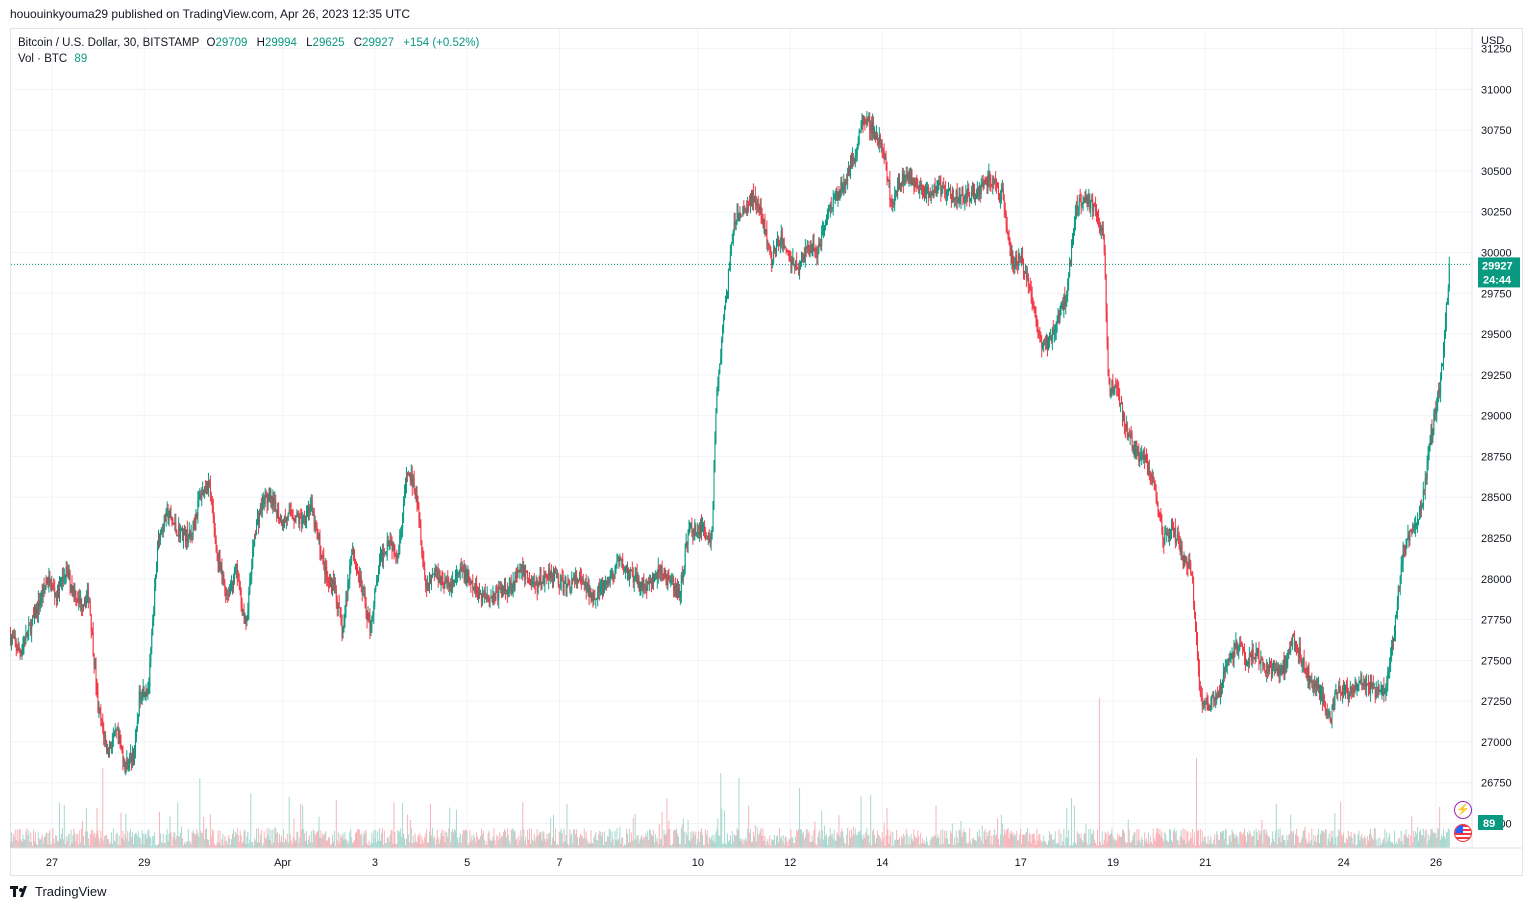  What do you see at coordinates (1463, 833) in the screenshot?
I see `us-flag-icon` at bounding box center [1463, 833].